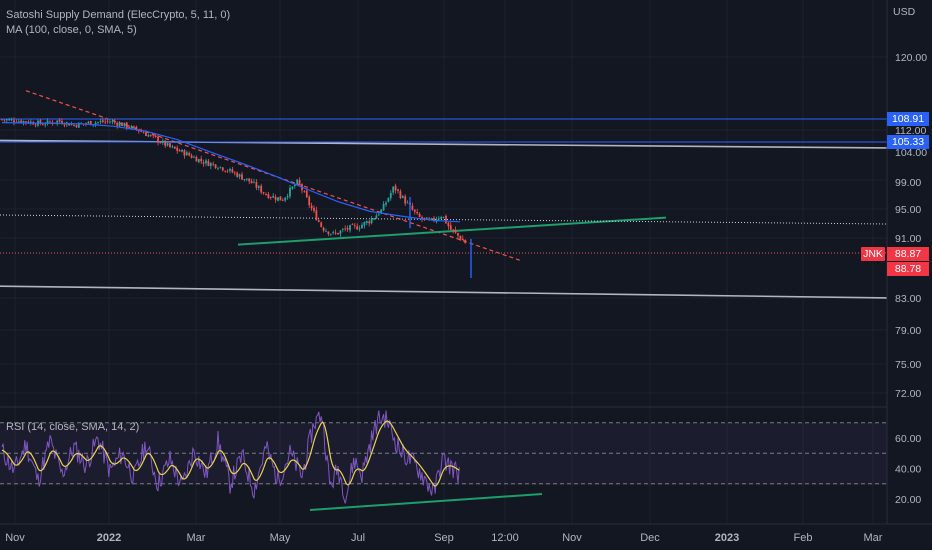 This screenshot has height=550, width=932. I want to click on price-tick-label: 91.00, so click(908, 239).